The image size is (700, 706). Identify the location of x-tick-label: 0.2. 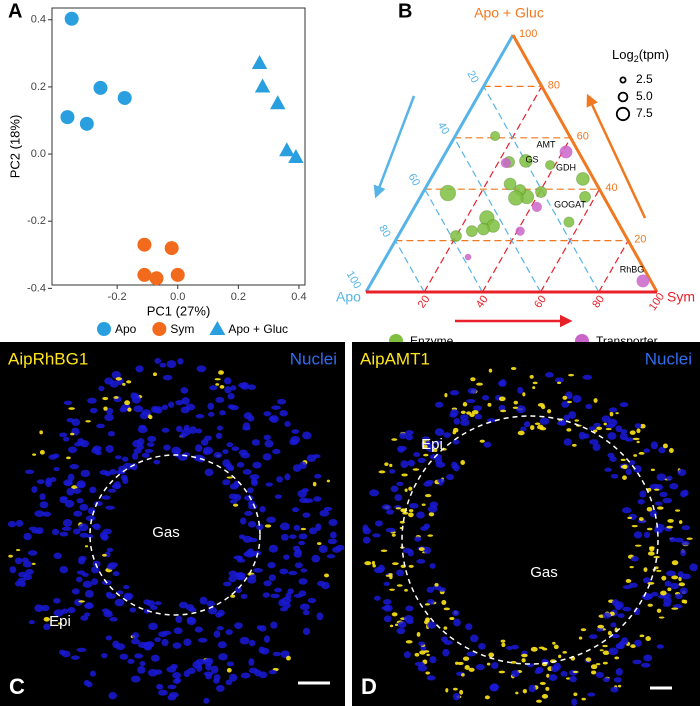
(238, 297).